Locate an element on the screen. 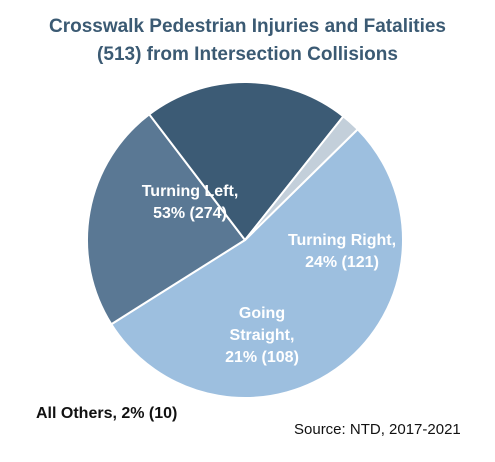 The width and height of the screenshot is (495, 462). pie-slice-turning-right is located at coordinates (166, 219).